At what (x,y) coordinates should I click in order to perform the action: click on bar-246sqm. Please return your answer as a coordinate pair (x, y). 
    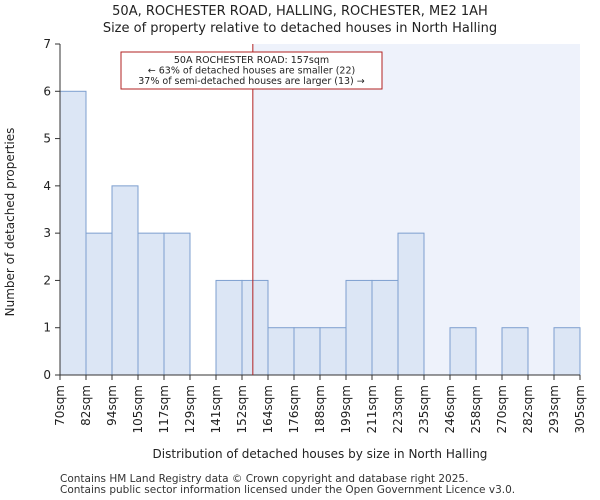
    Looking at the image, I should click on (463, 351).